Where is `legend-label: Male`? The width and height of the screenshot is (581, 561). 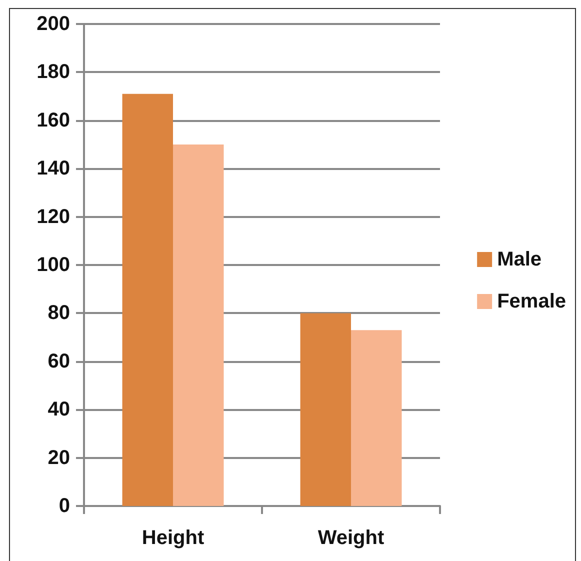
legend-label: Male is located at coordinates (519, 259).